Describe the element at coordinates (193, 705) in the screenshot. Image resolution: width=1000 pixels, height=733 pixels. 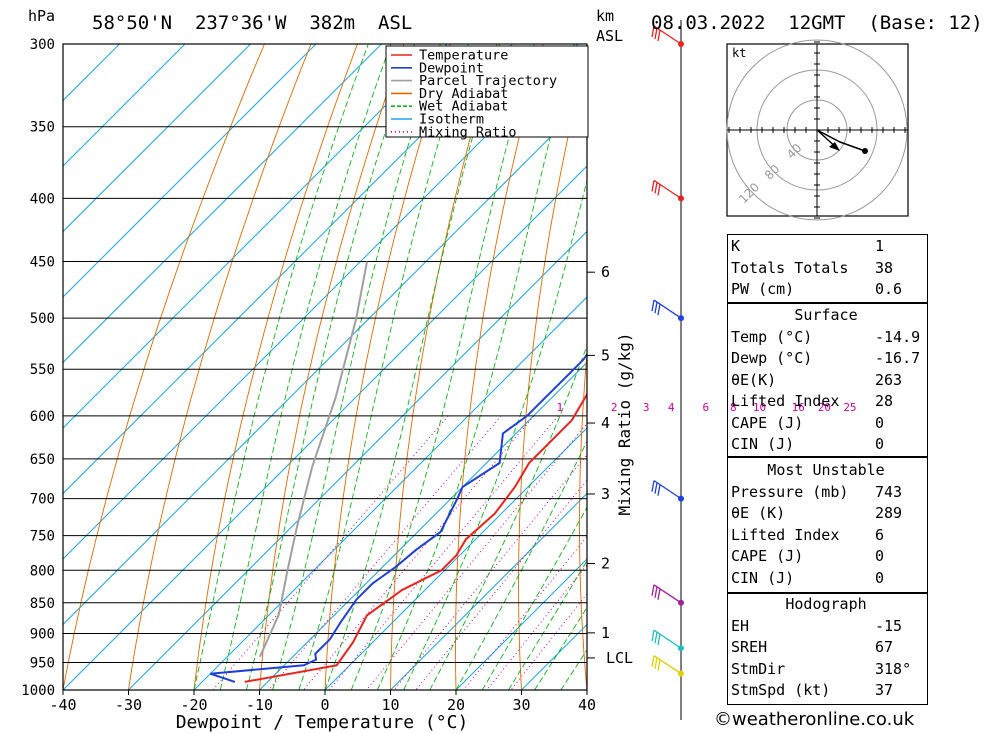
I see `x-tick-label: -20` at that location.